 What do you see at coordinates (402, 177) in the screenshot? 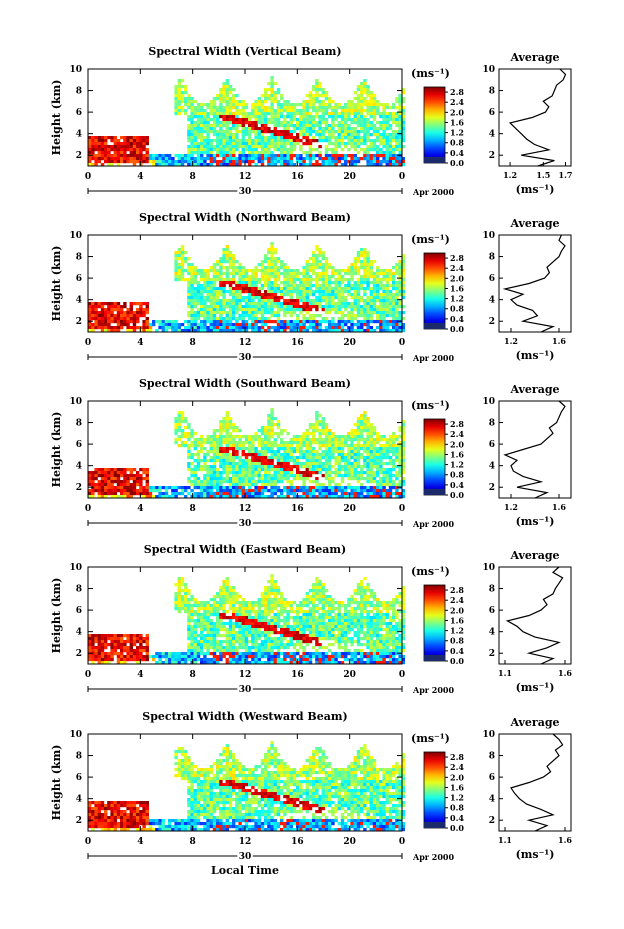
I see `x-tick-label: 0` at bounding box center [402, 177].